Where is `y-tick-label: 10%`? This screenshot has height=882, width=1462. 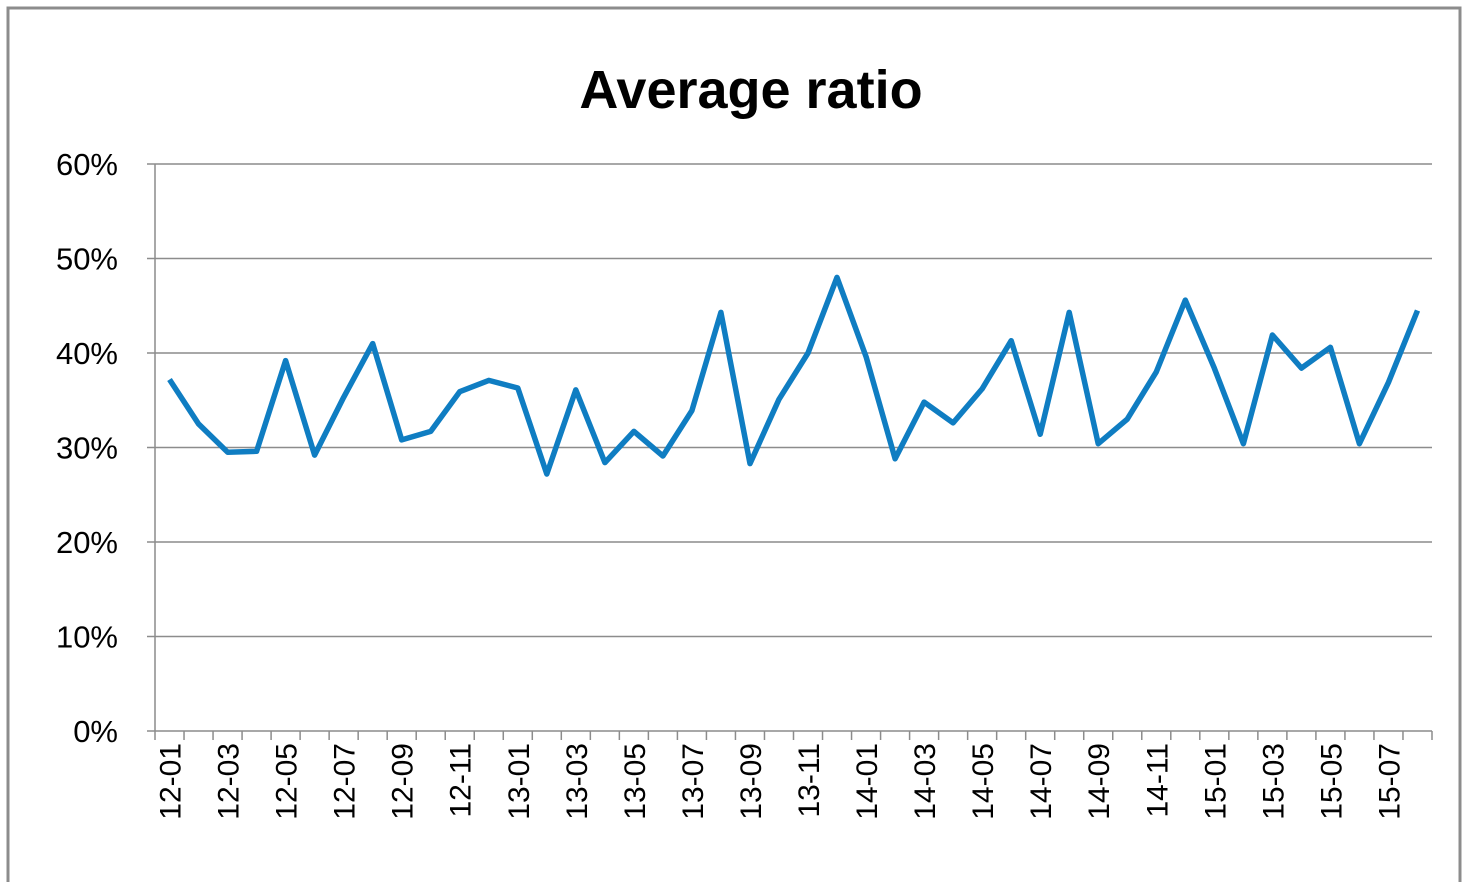
y-tick-label: 10% is located at coordinates (87, 637).